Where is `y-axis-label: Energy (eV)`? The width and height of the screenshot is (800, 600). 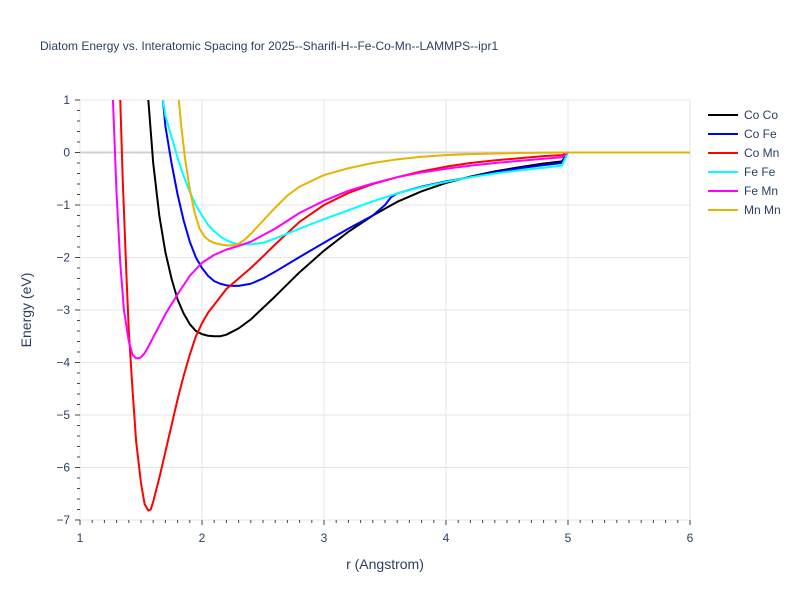 y-axis-label: Energy (eV) is located at coordinates (26, 310).